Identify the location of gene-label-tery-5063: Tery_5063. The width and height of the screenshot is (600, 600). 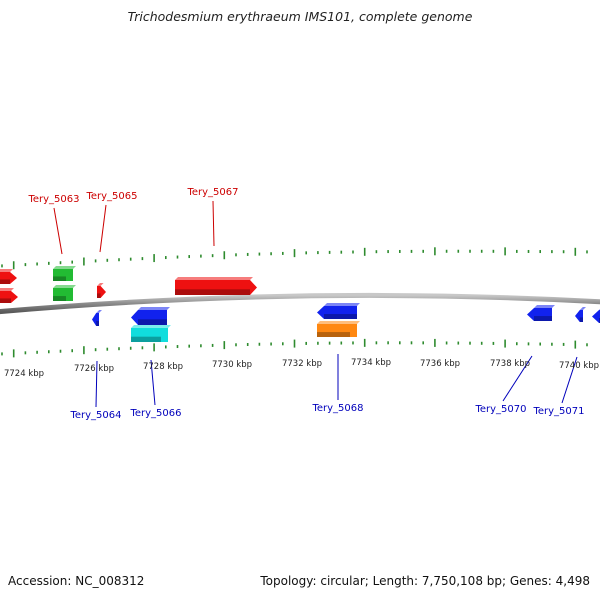
(53, 199).